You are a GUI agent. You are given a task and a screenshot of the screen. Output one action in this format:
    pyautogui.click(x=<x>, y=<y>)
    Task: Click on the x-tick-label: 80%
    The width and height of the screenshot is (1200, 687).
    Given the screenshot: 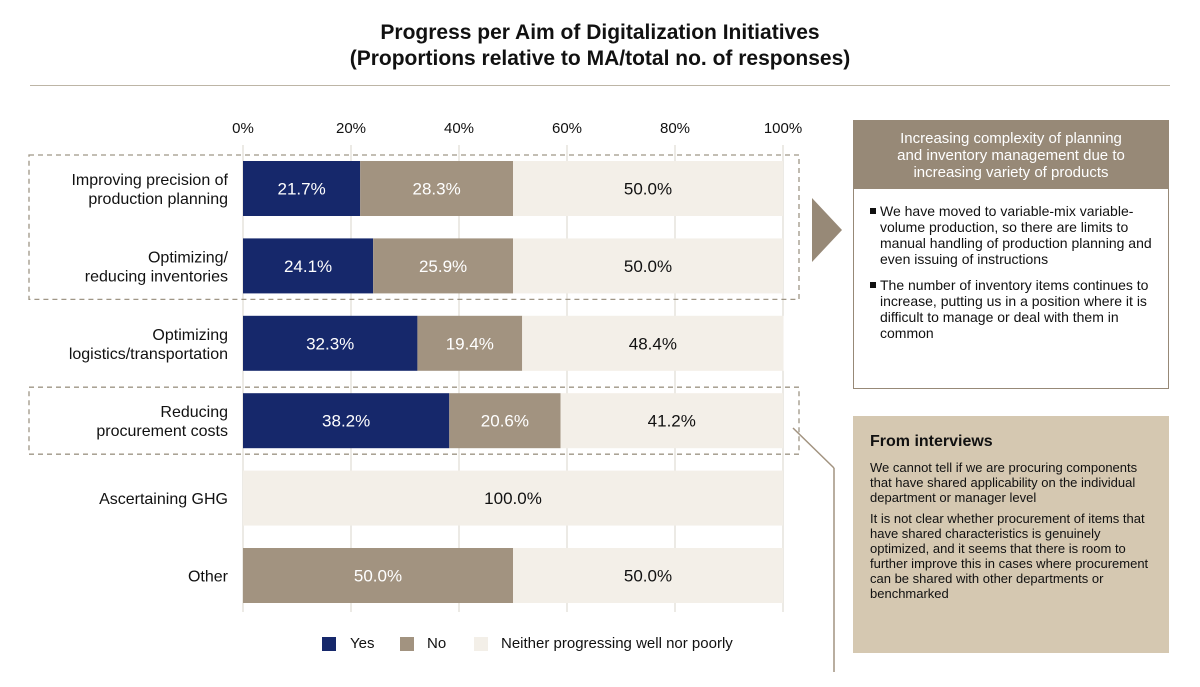 What is the action you would take?
    pyautogui.click(x=675, y=128)
    